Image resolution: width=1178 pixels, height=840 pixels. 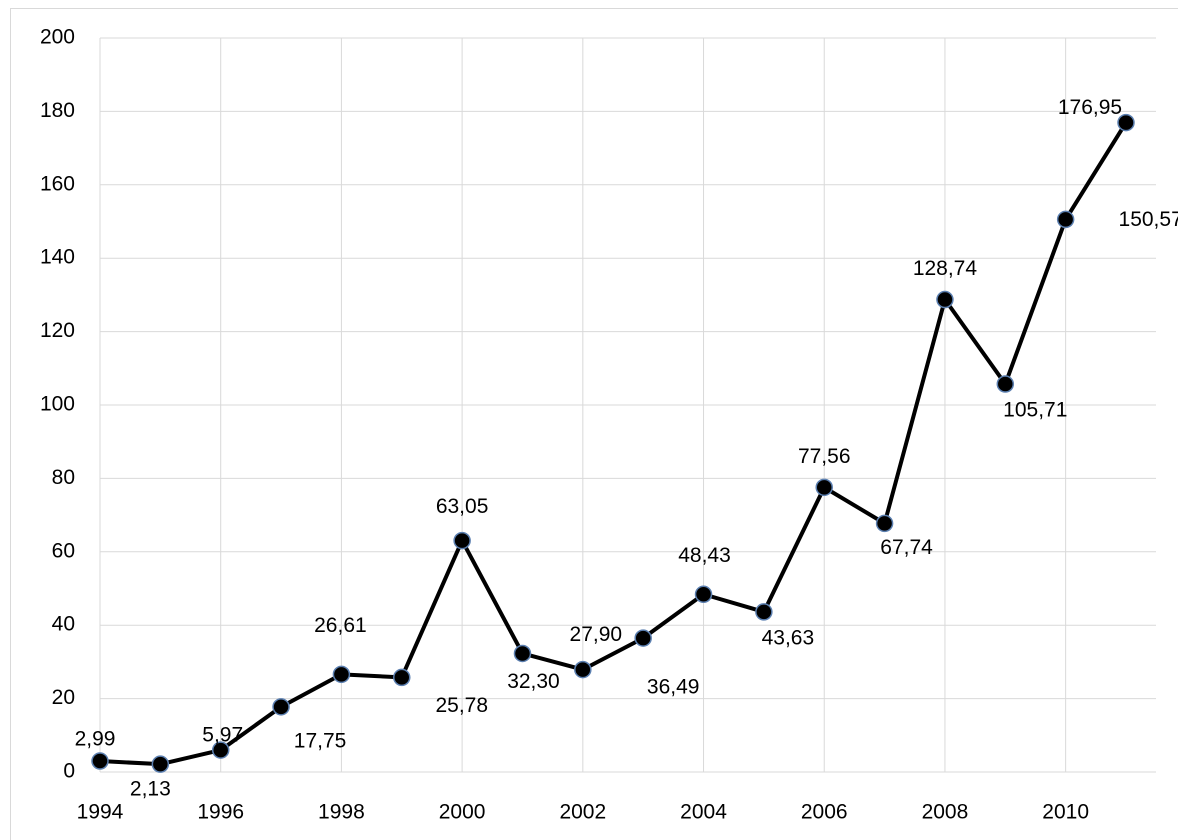 What do you see at coordinates (703, 812) in the screenshot?
I see `x-tick-label: 2004` at bounding box center [703, 812].